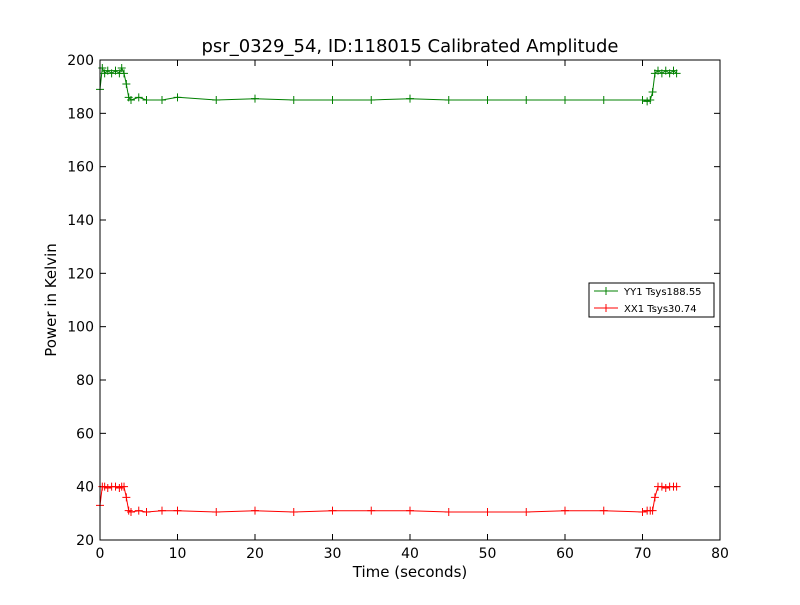 This screenshot has width=800, height=605. Describe the element at coordinates (85, 541) in the screenshot. I see `y-tick-label: 20` at that location.